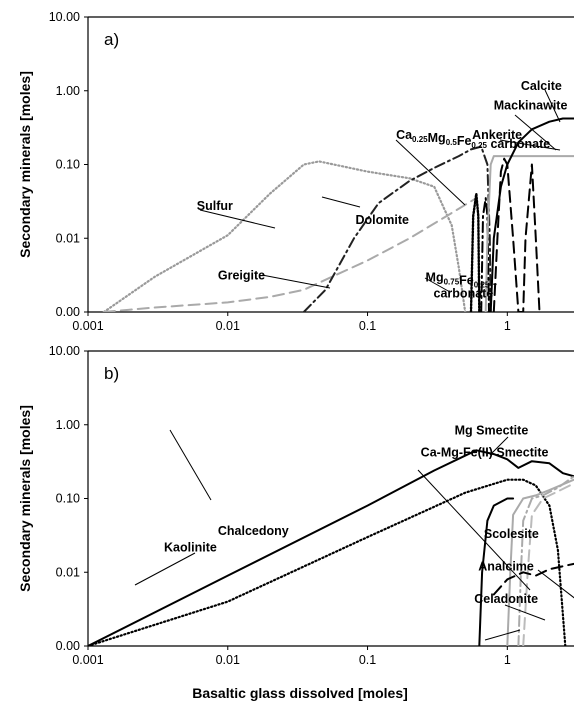 Image resolution: width=574 pixels, height=705 pixels. Describe the element at coordinates (475, 252) in the screenshot. I see `series-line-ca0-25mg0-5fe0-25-carbonate` at that location.